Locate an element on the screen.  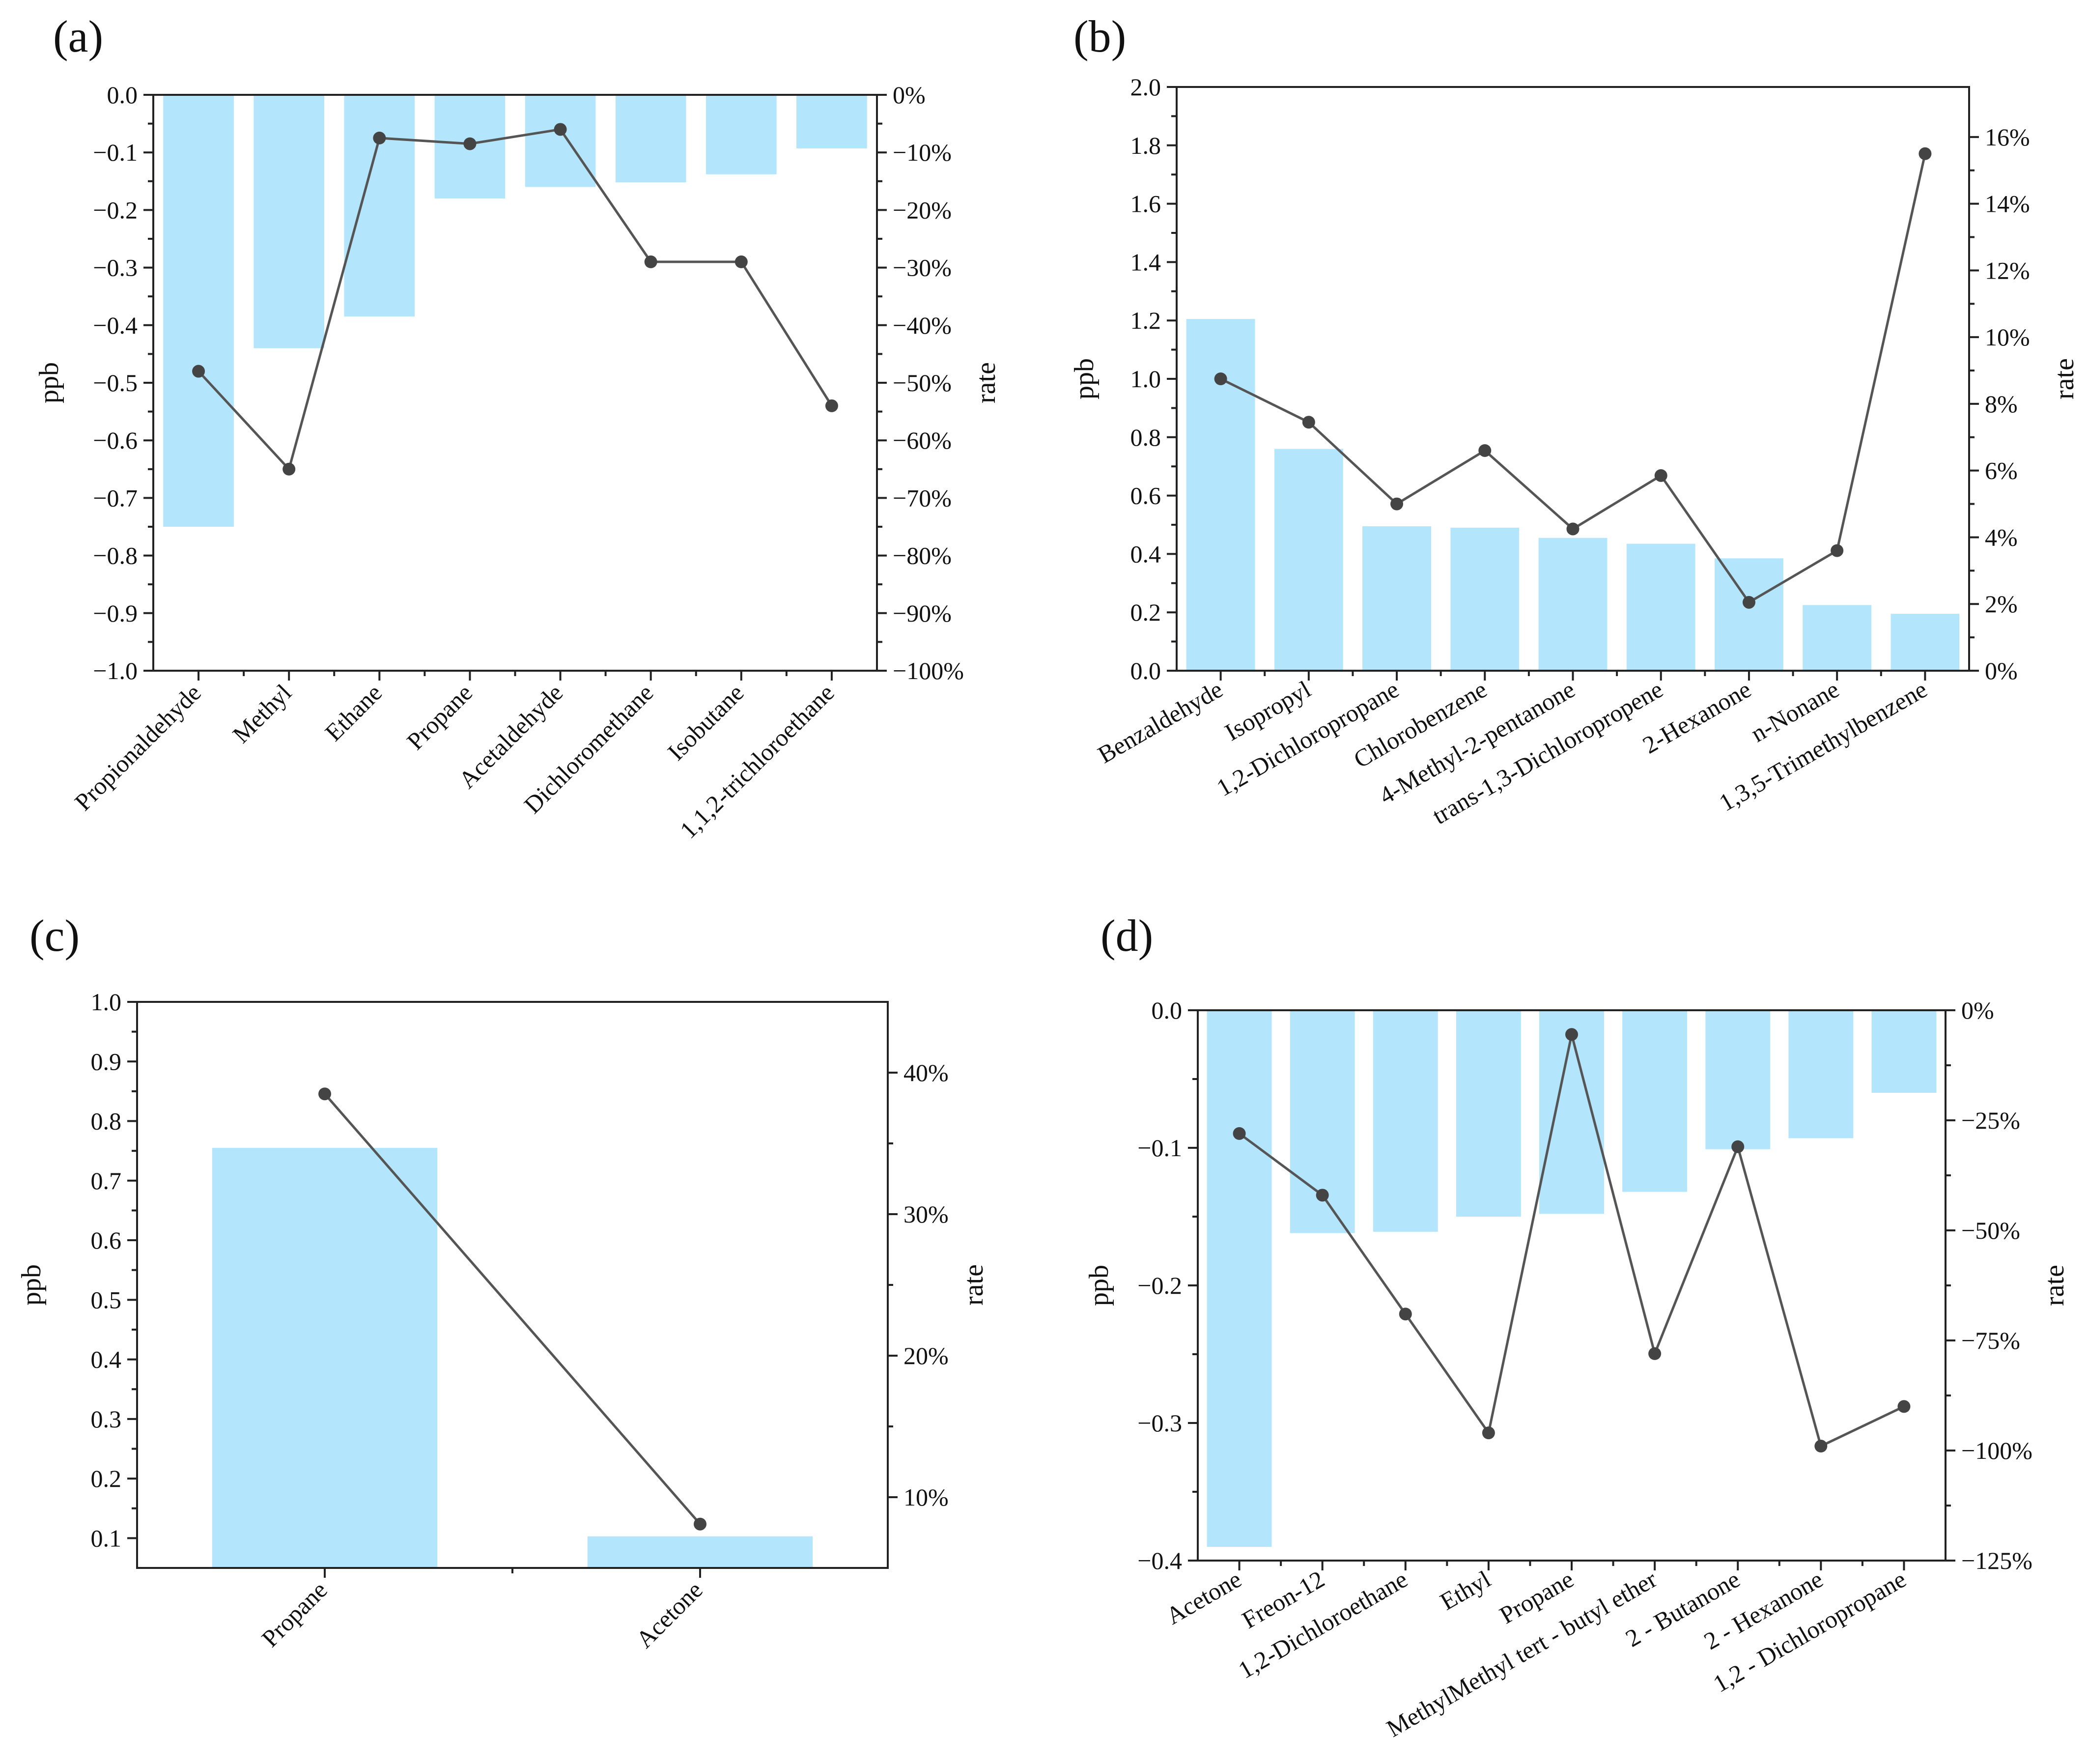
ytick-label-b-3: 0.6 is located at coordinates (1145, 496).